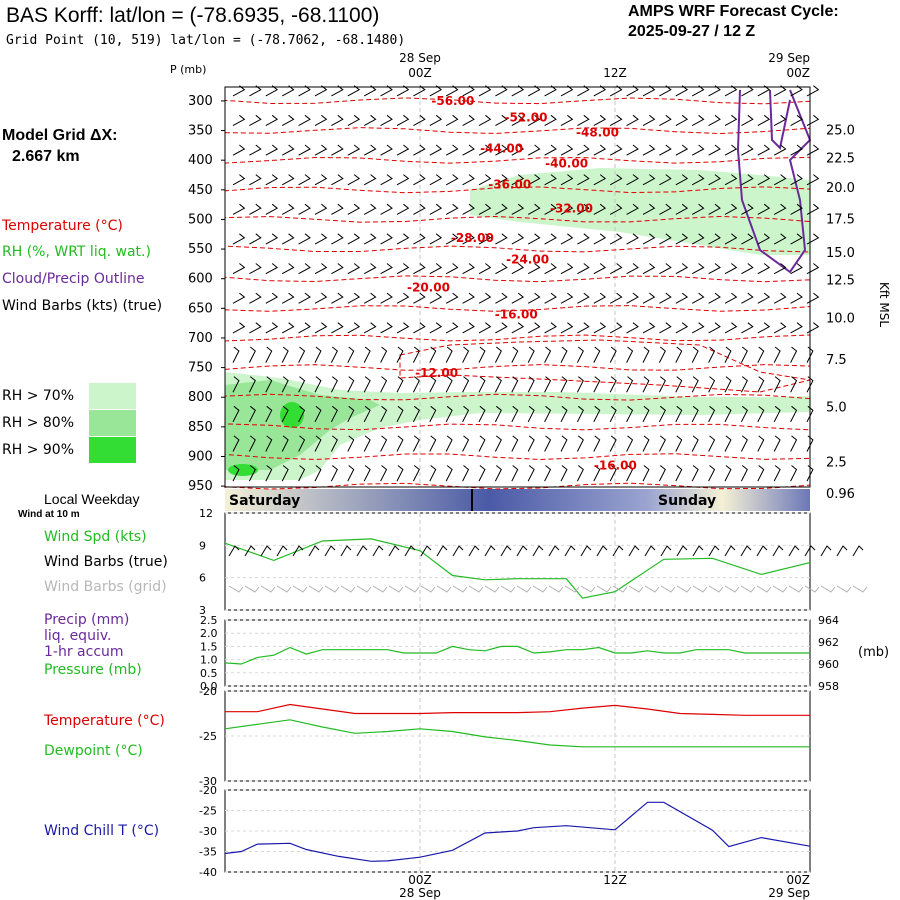 The width and height of the screenshot is (900, 900). What do you see at coordinates (200, 338) in the screenshot?
I see `pressure-tick-label: 700` at bounding box center [200, 338].